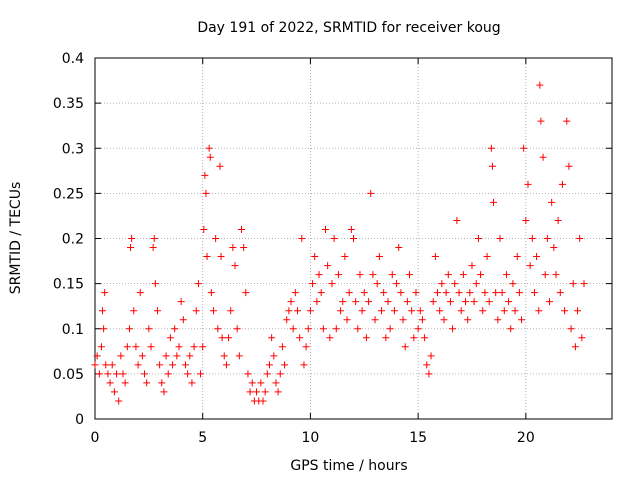 This screenshot has width=640, height=480. What do you see at coordinates (68, 194) in the screenshot?
I see `y-tick-label: 0.25` at bounding box center [68, 194].